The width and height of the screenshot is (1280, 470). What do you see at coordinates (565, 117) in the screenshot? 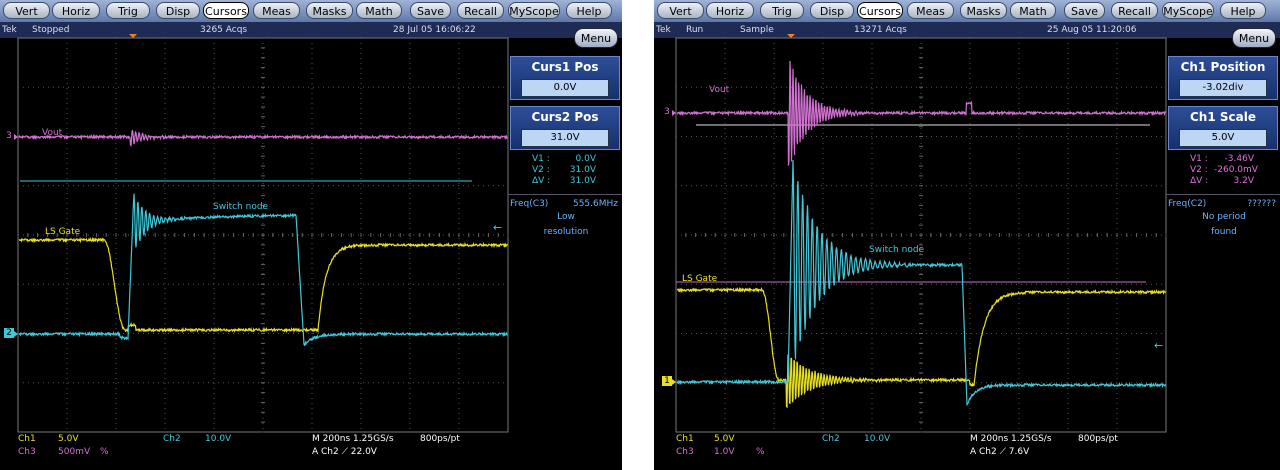
I see `control-label: Curs2 Pos` at bounding box center [565, 117].